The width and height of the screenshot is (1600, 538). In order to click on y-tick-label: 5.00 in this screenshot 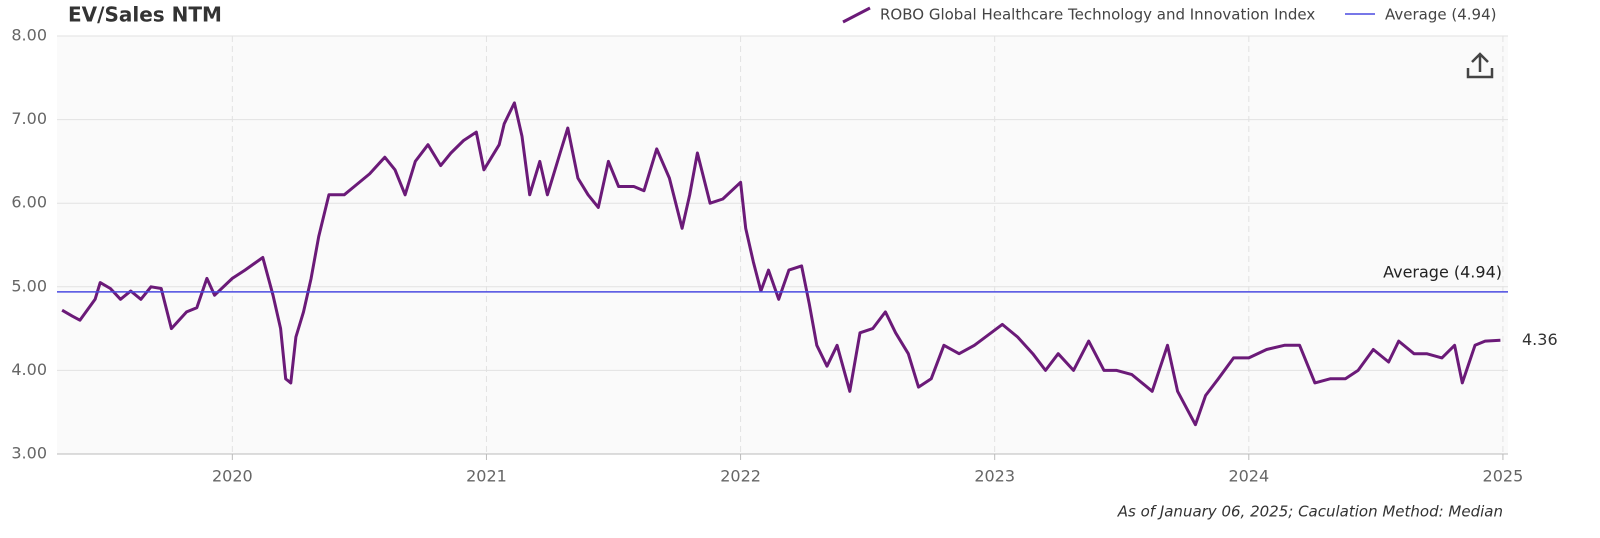, I will do `click(29, 285)`.